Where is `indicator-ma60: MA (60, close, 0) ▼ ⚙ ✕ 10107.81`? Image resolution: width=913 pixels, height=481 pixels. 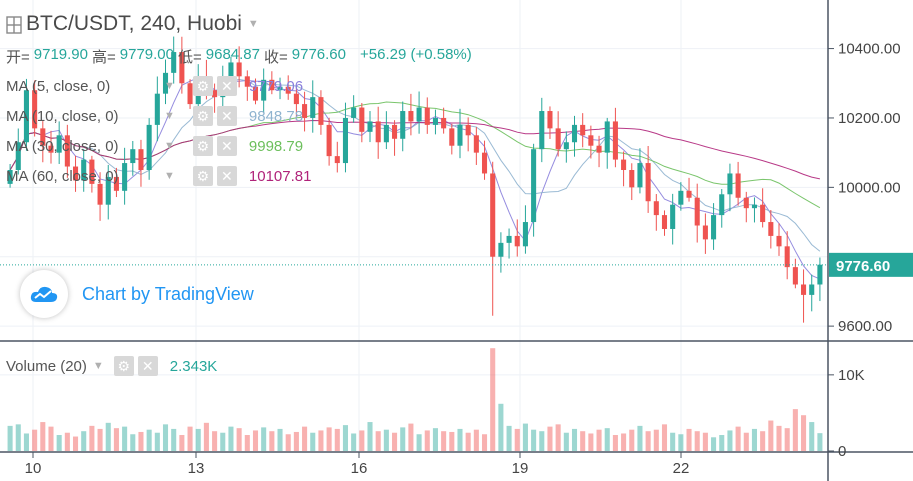 indicator-ma60: MA (60, close, 0) ▼ ⚙ ✕ 10107.81 is located at coordinates (158, 176).